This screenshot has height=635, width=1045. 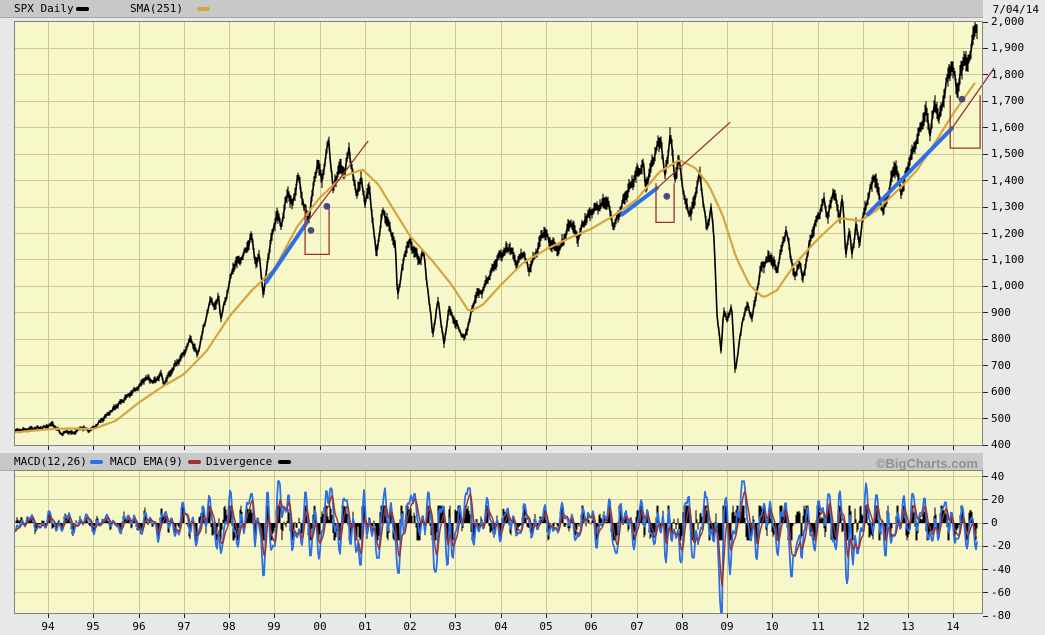 What do you see at coordinates (284, 462) in the screenshot?
I see `divergence-color-swatch-icon` at bounding box center [284, 462].